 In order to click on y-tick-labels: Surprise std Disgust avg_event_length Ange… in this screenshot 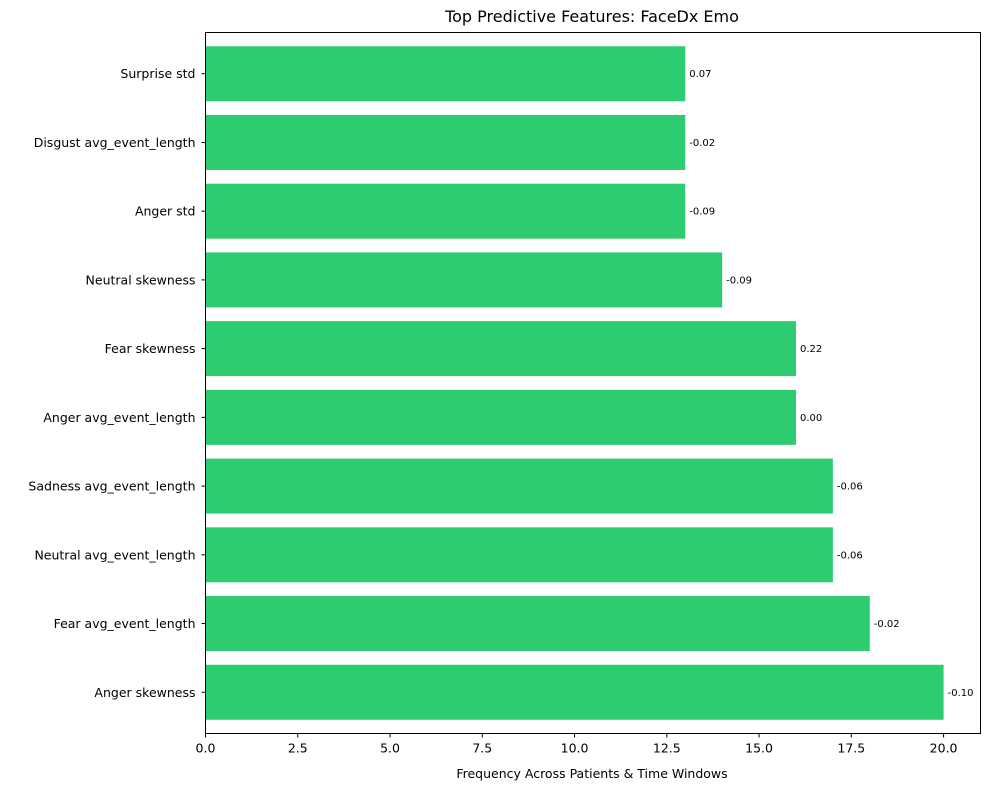, I will do `click(117, 383)`.